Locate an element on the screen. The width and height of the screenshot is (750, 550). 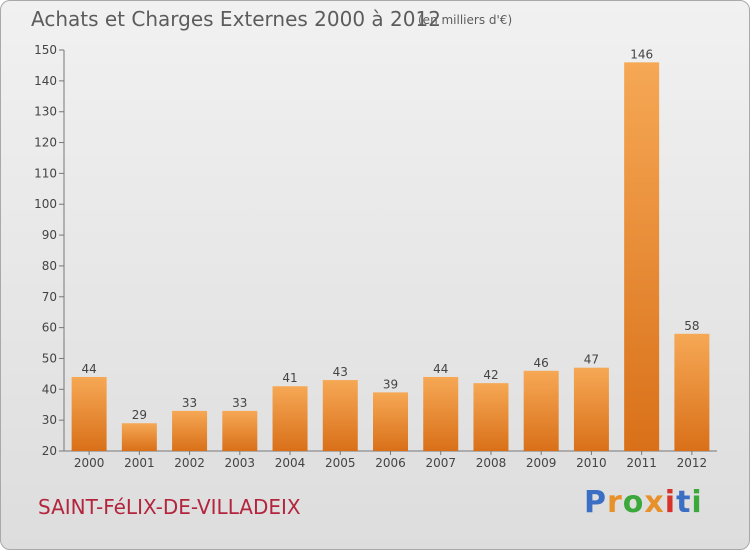
bar-2008 is located at coordinates (491, 417).